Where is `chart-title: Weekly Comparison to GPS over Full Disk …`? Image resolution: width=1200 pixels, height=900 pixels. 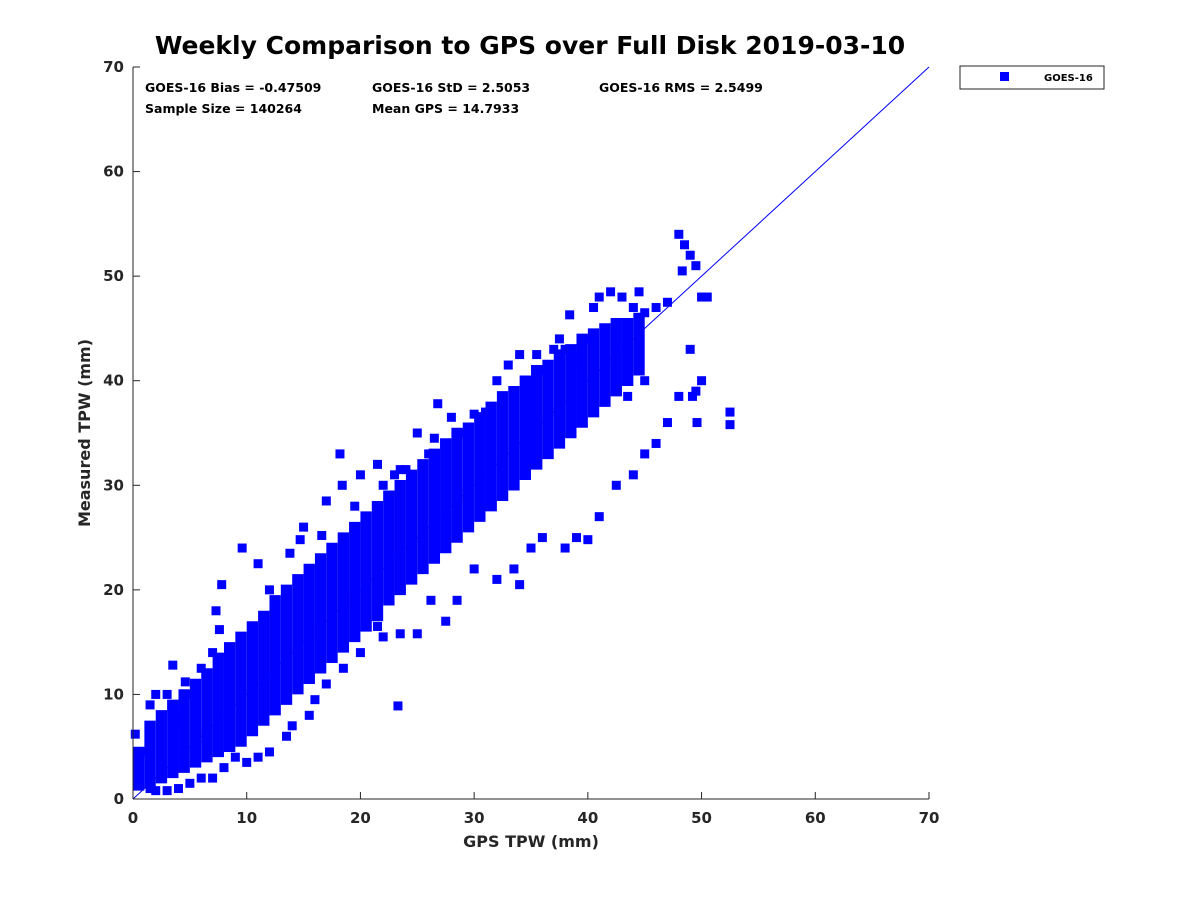 chart-title: Weekly Comparison to GPS over Full Disk … is located at coordinates (530, 45).